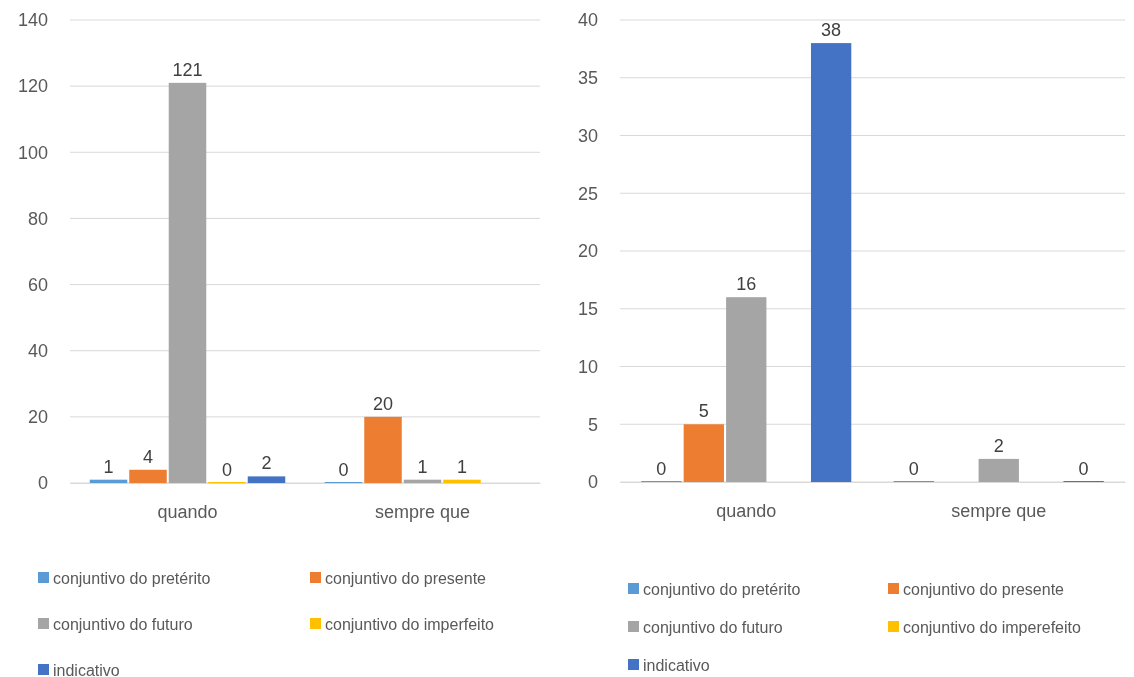 The width and height of the screenshot is (1134, 677). Describe the element at coordinates (587, 78) in the screenshot. I see `y-tick-label: 35` at that location.